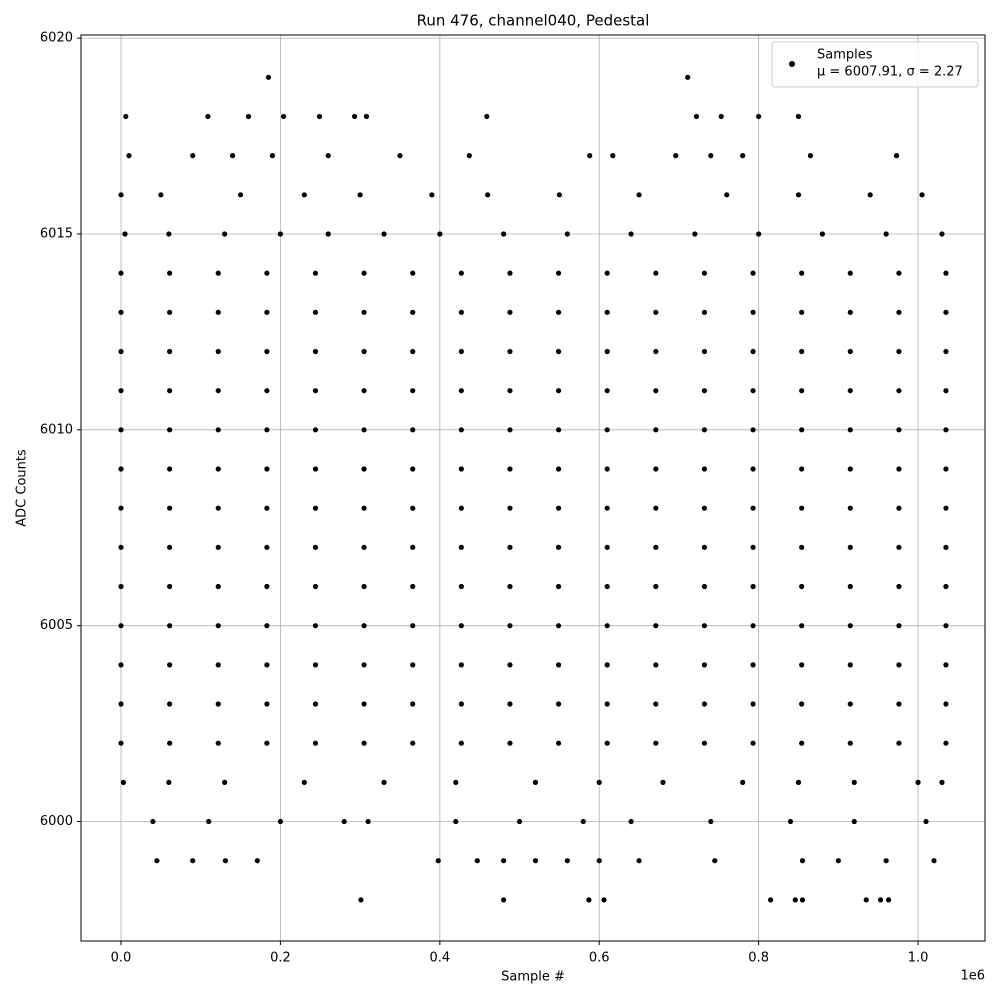 This screenshot has height=1000, width=1000. Describe the element at coordinates (599, 958) in the screenshot. I see `x-tick-label: 0.6` at that location.